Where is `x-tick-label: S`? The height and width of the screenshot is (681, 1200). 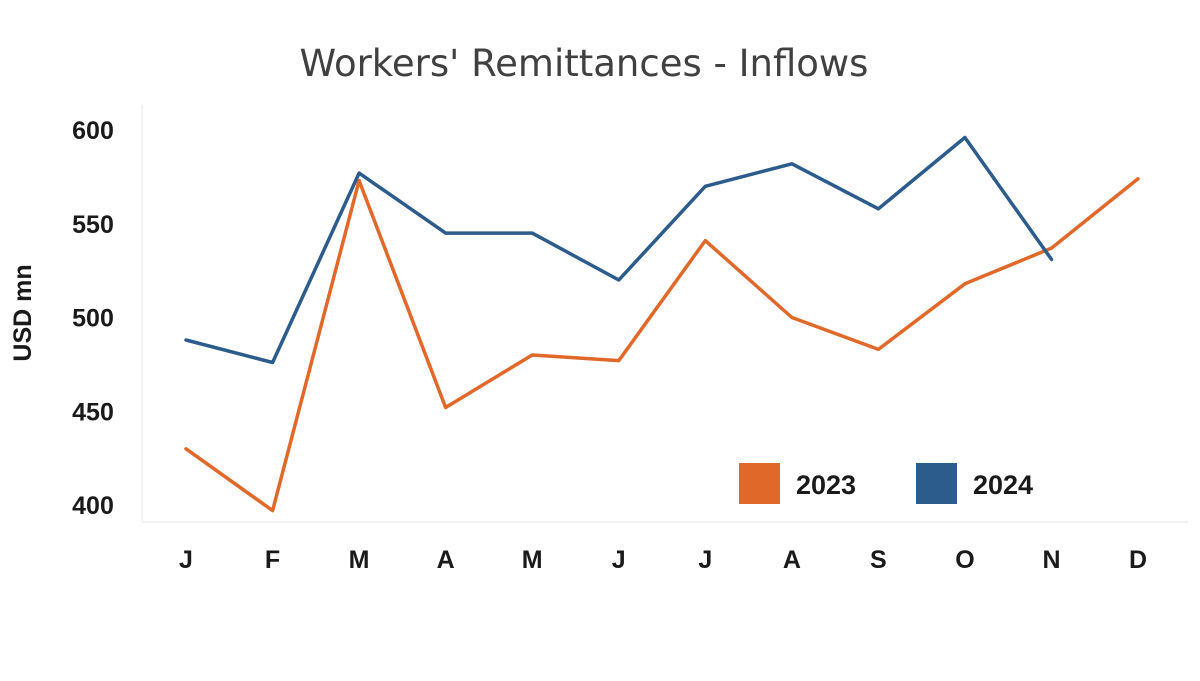 x-tick-label: S is located at coordinates (878, 560).